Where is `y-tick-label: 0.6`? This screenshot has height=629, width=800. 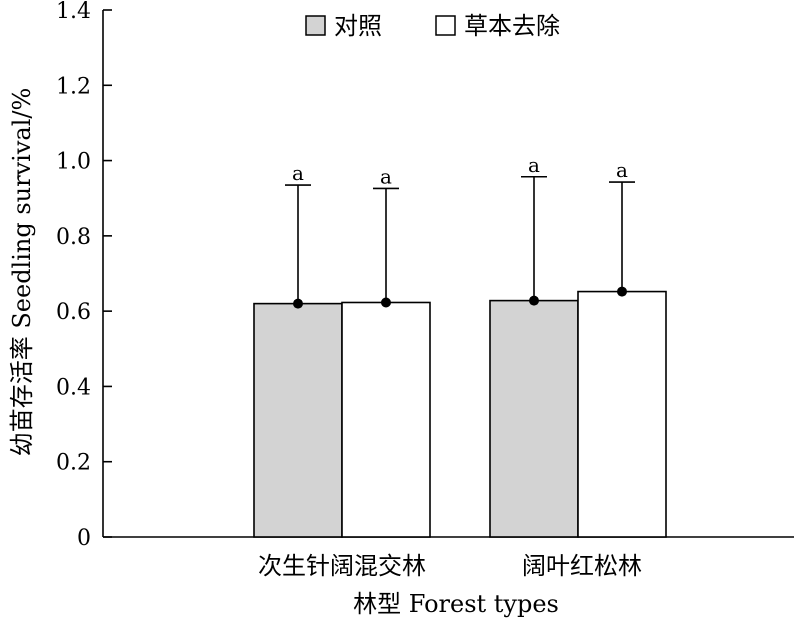
y-tick-label: 0.6 is located at coordinates (73, 312).